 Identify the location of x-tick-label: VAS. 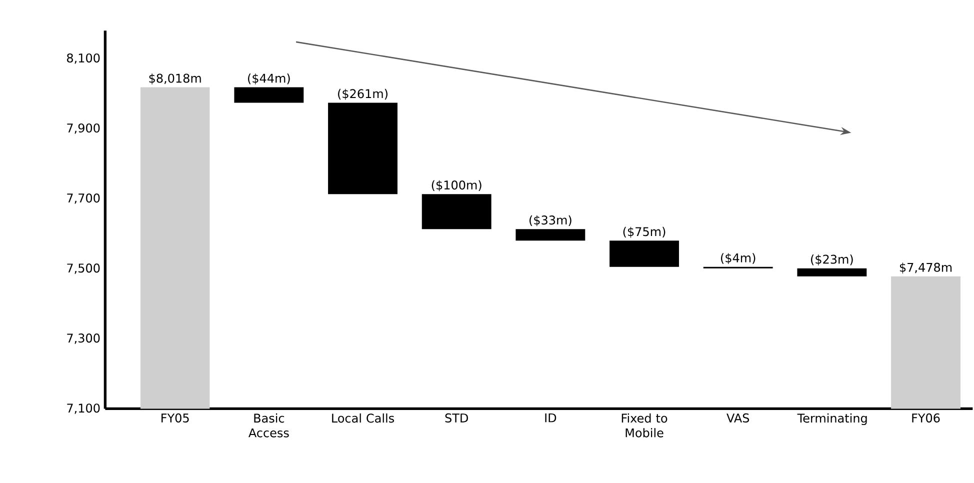
(738, 417).